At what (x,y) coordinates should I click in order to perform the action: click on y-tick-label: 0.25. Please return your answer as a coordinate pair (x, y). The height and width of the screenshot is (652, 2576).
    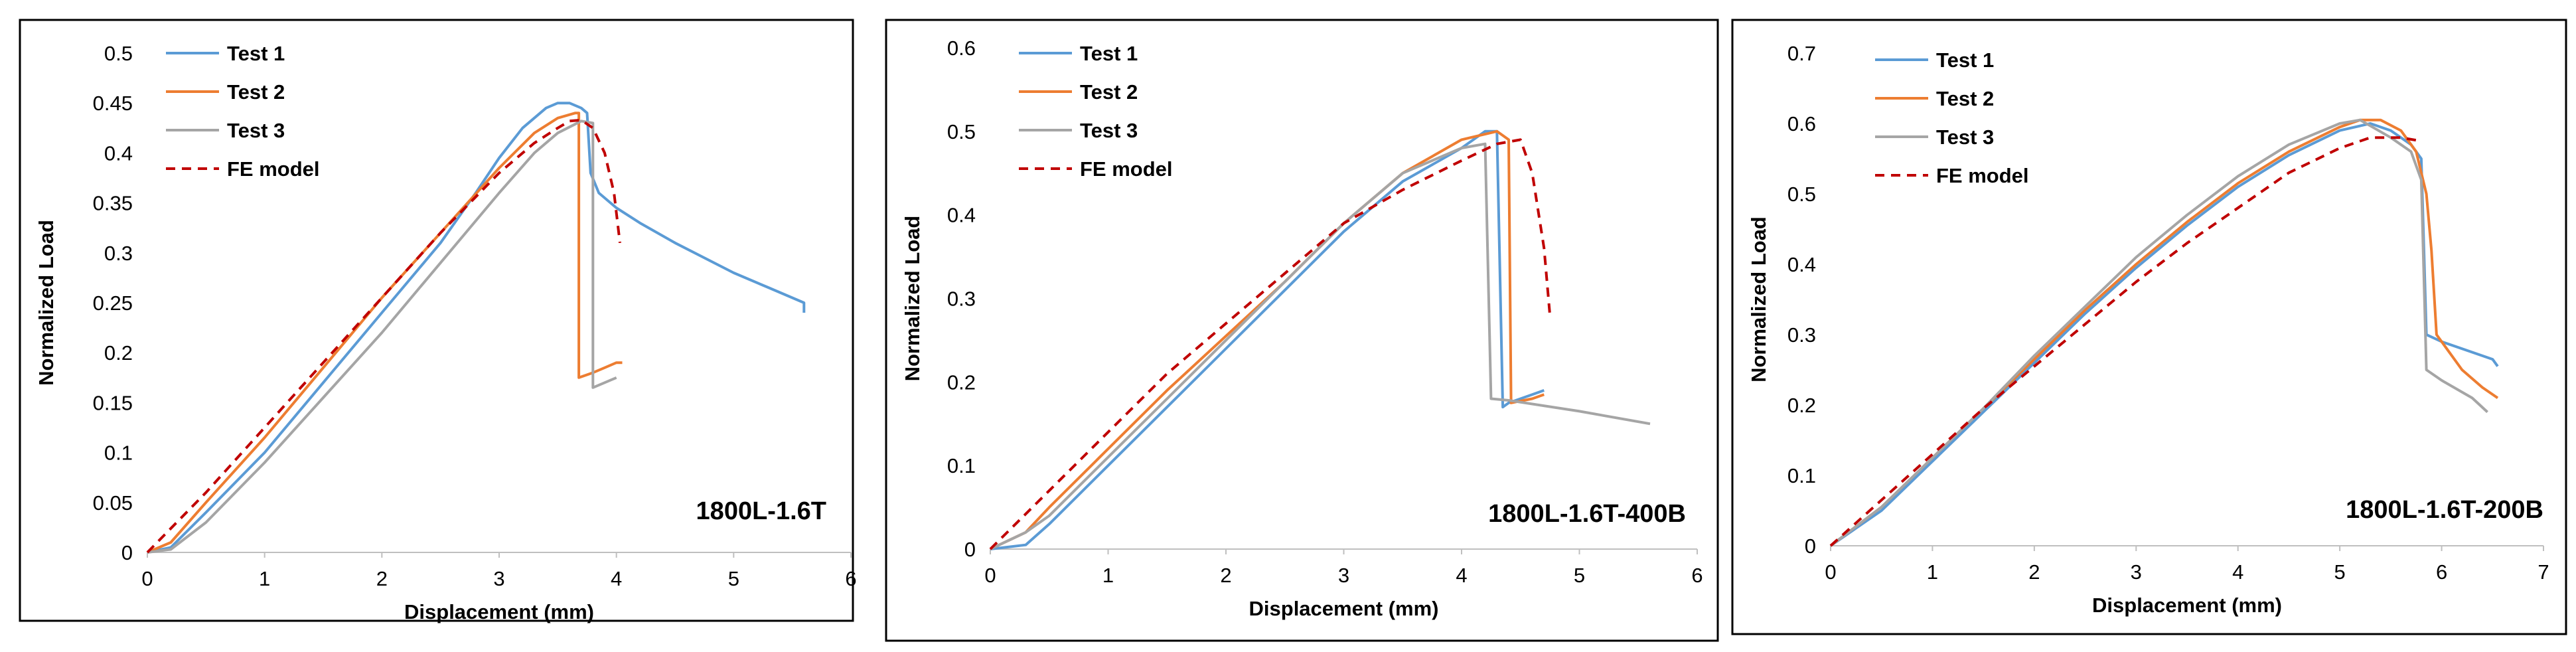
    Looking at the image, I should click on (113, 303).